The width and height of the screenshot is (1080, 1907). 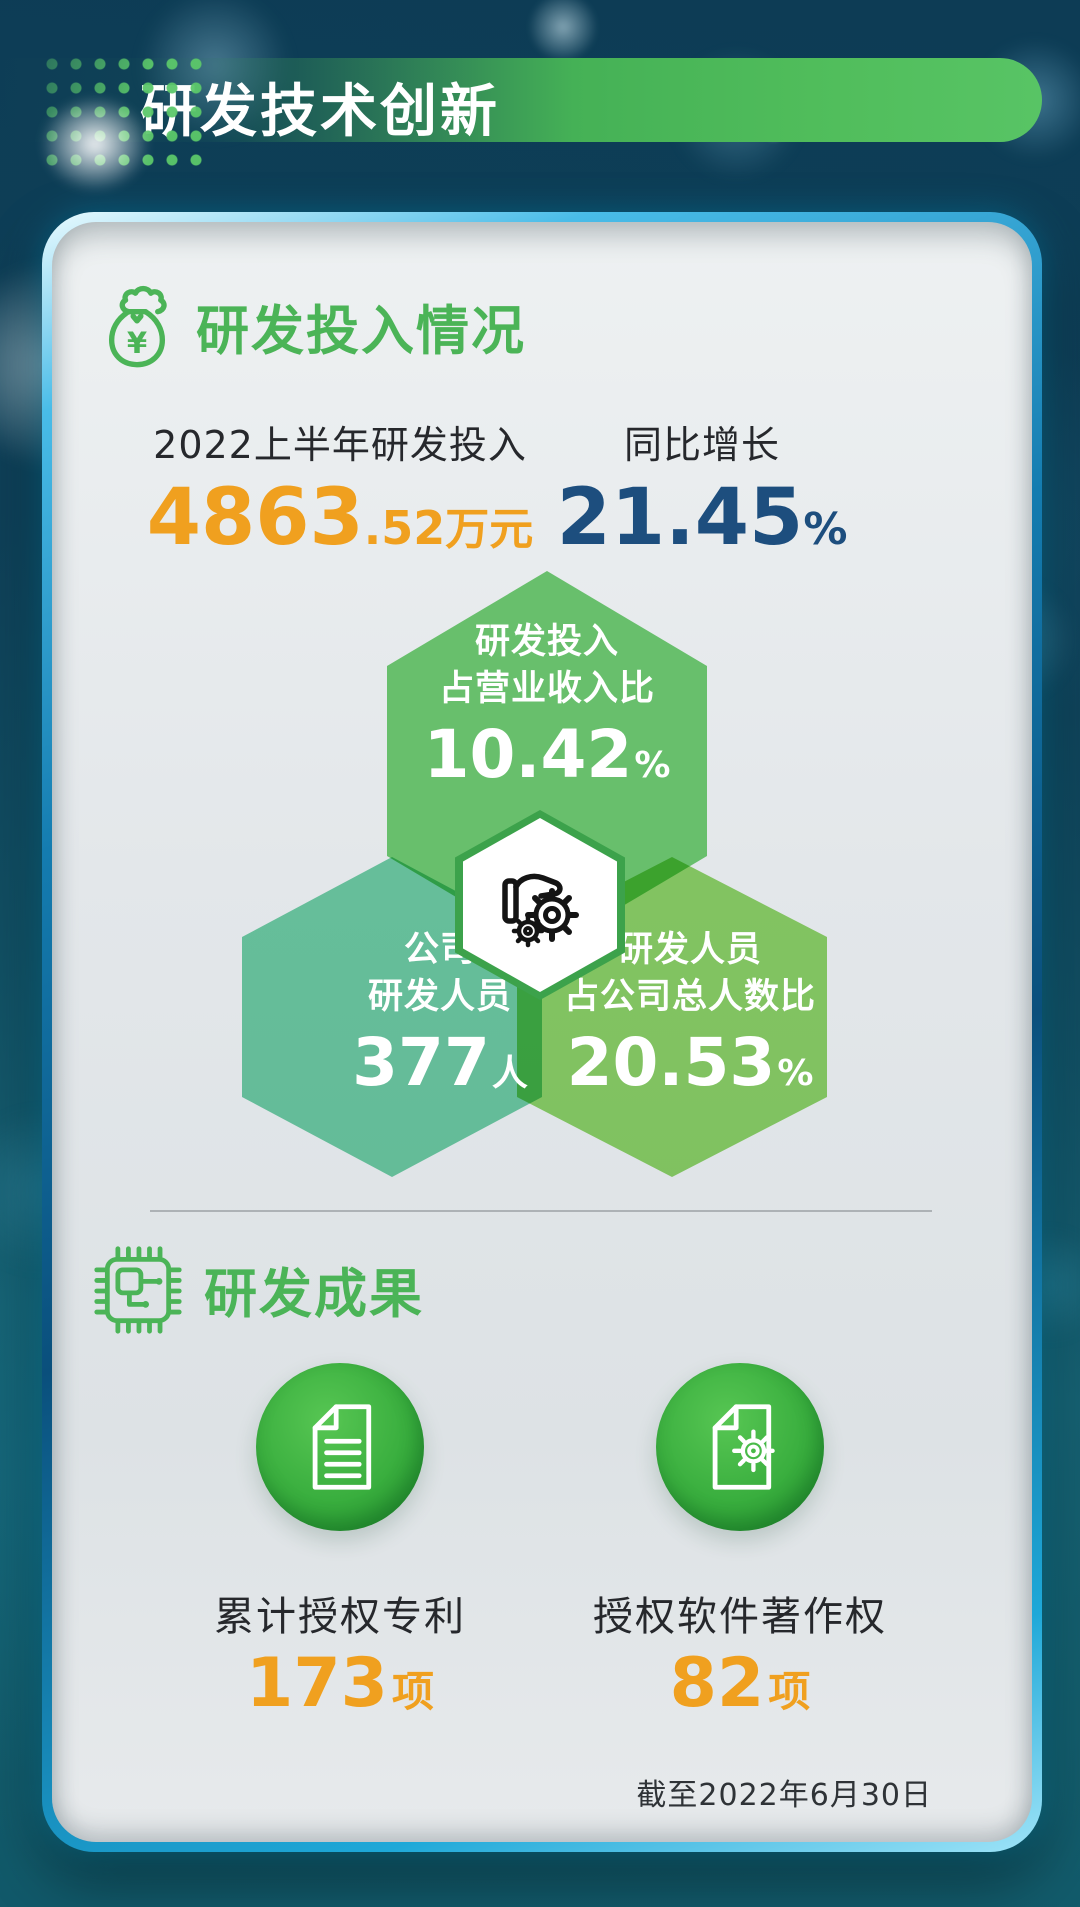 I want to click on investment-section-header: ¥ 研发投入情况, so click(x=312, y=327).